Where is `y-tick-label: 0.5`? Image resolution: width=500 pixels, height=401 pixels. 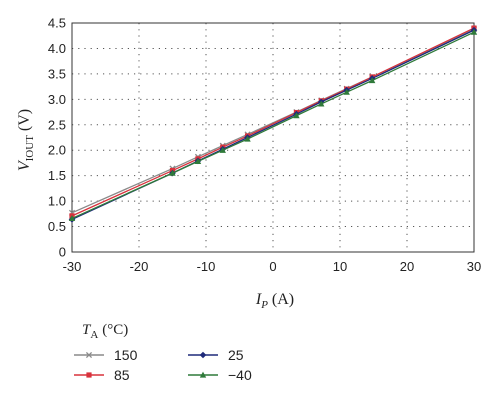 y-tick-label: 0.5 is located at coordinates (57, 226).